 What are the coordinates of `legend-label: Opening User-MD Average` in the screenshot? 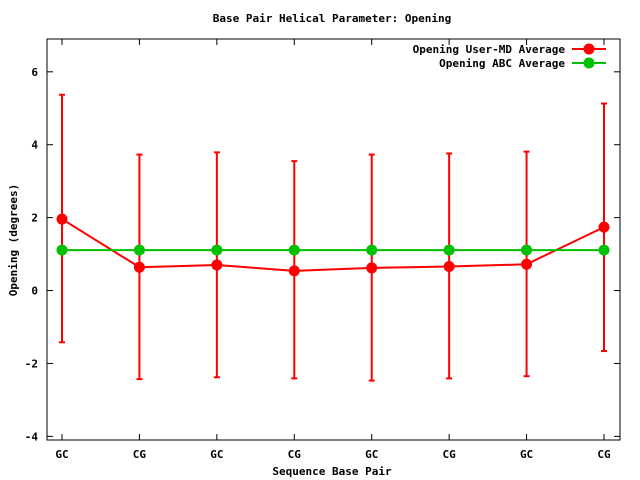 It's located at (489, 49).